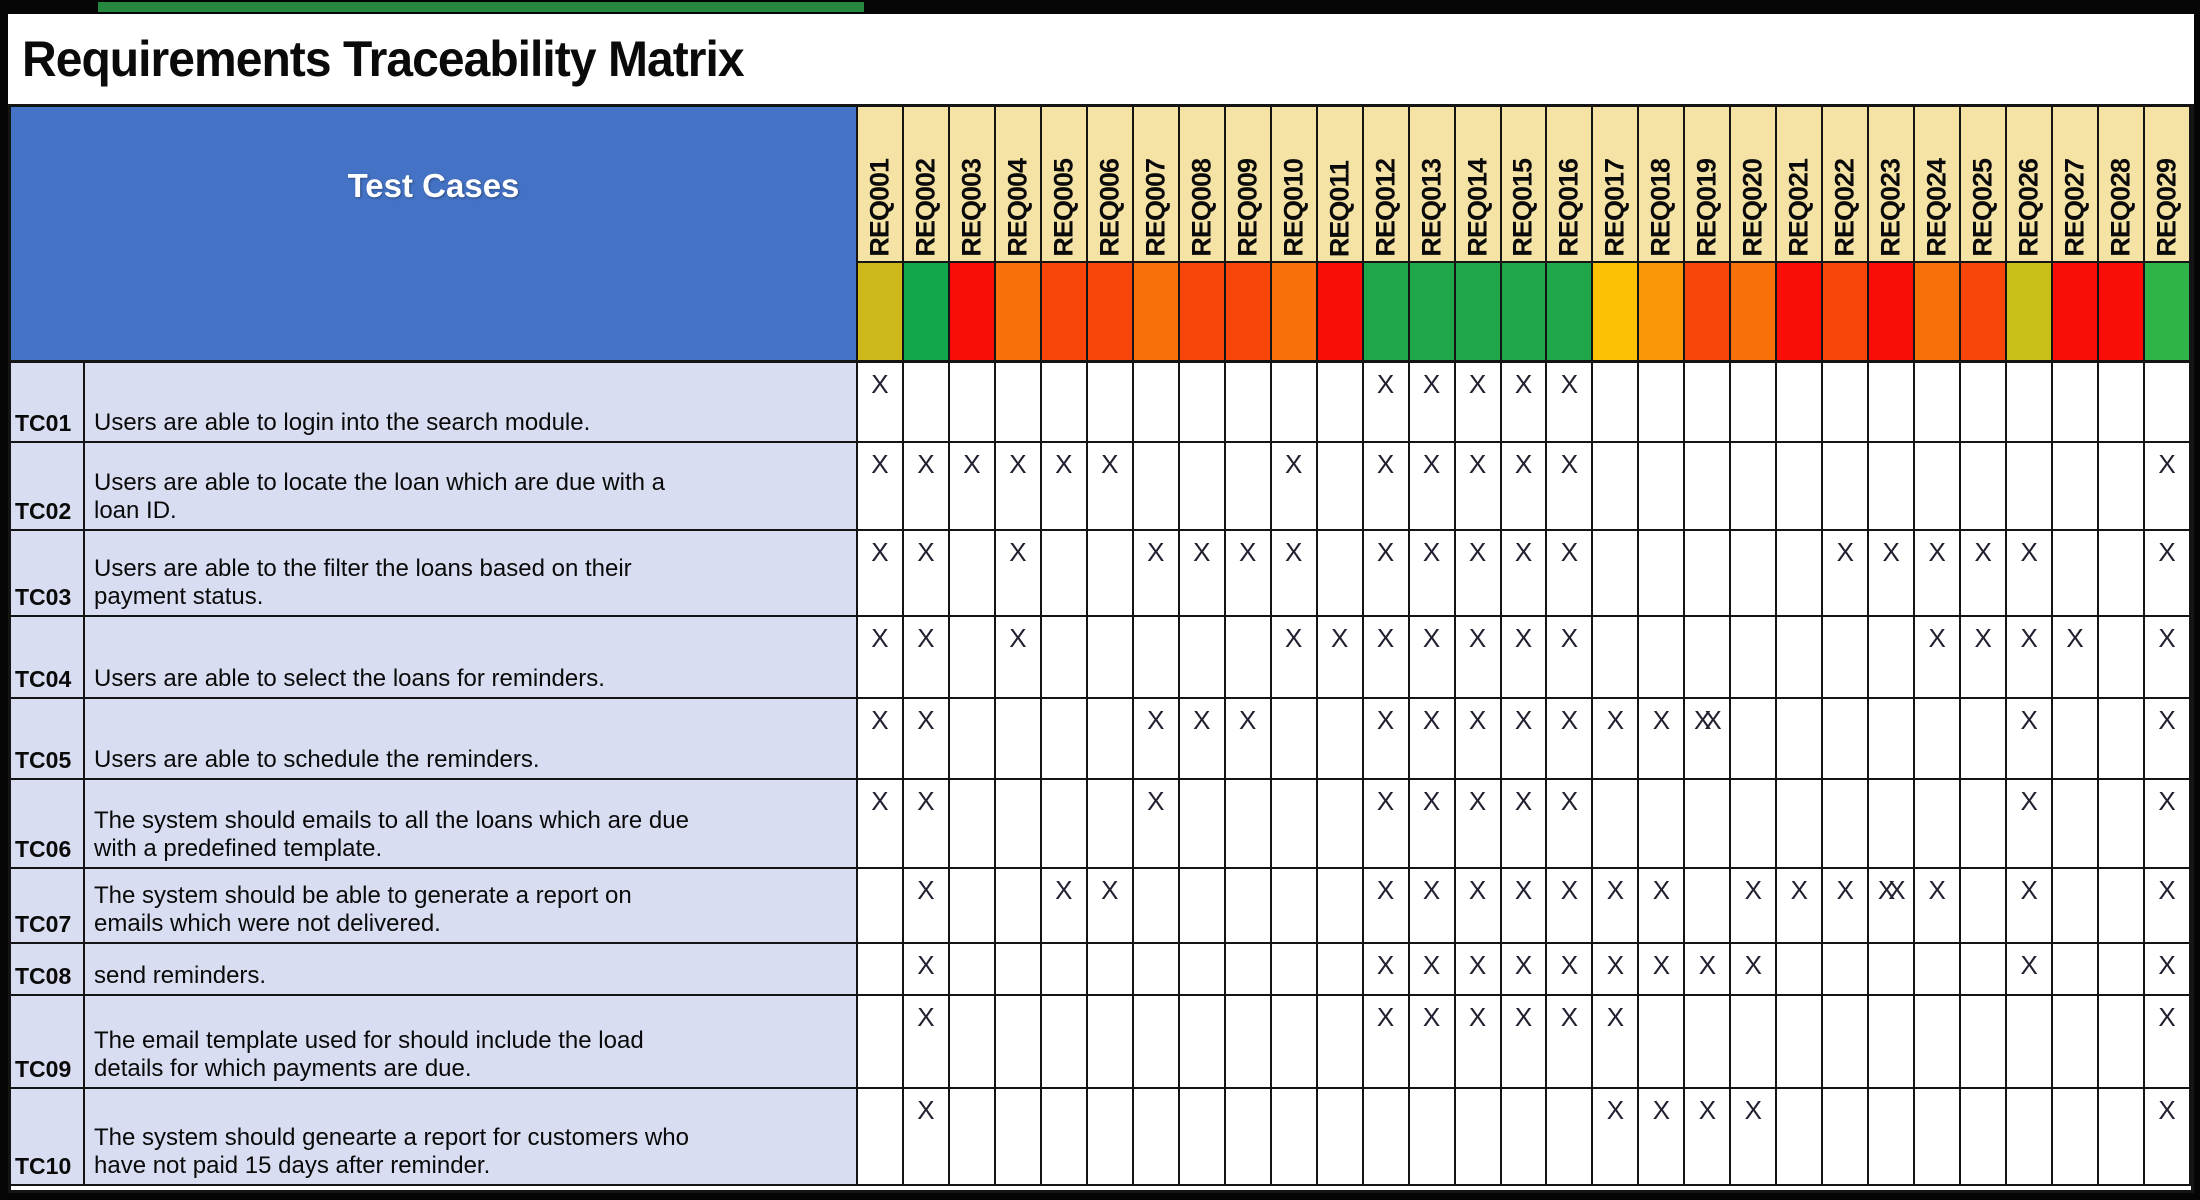 The width and height of the screenshot is (2200, 1200). What do you see at coordinates (1570, 574) in the screenshot?
I see `mark-tc03-req016: X` at bounding box center [1570, 574].